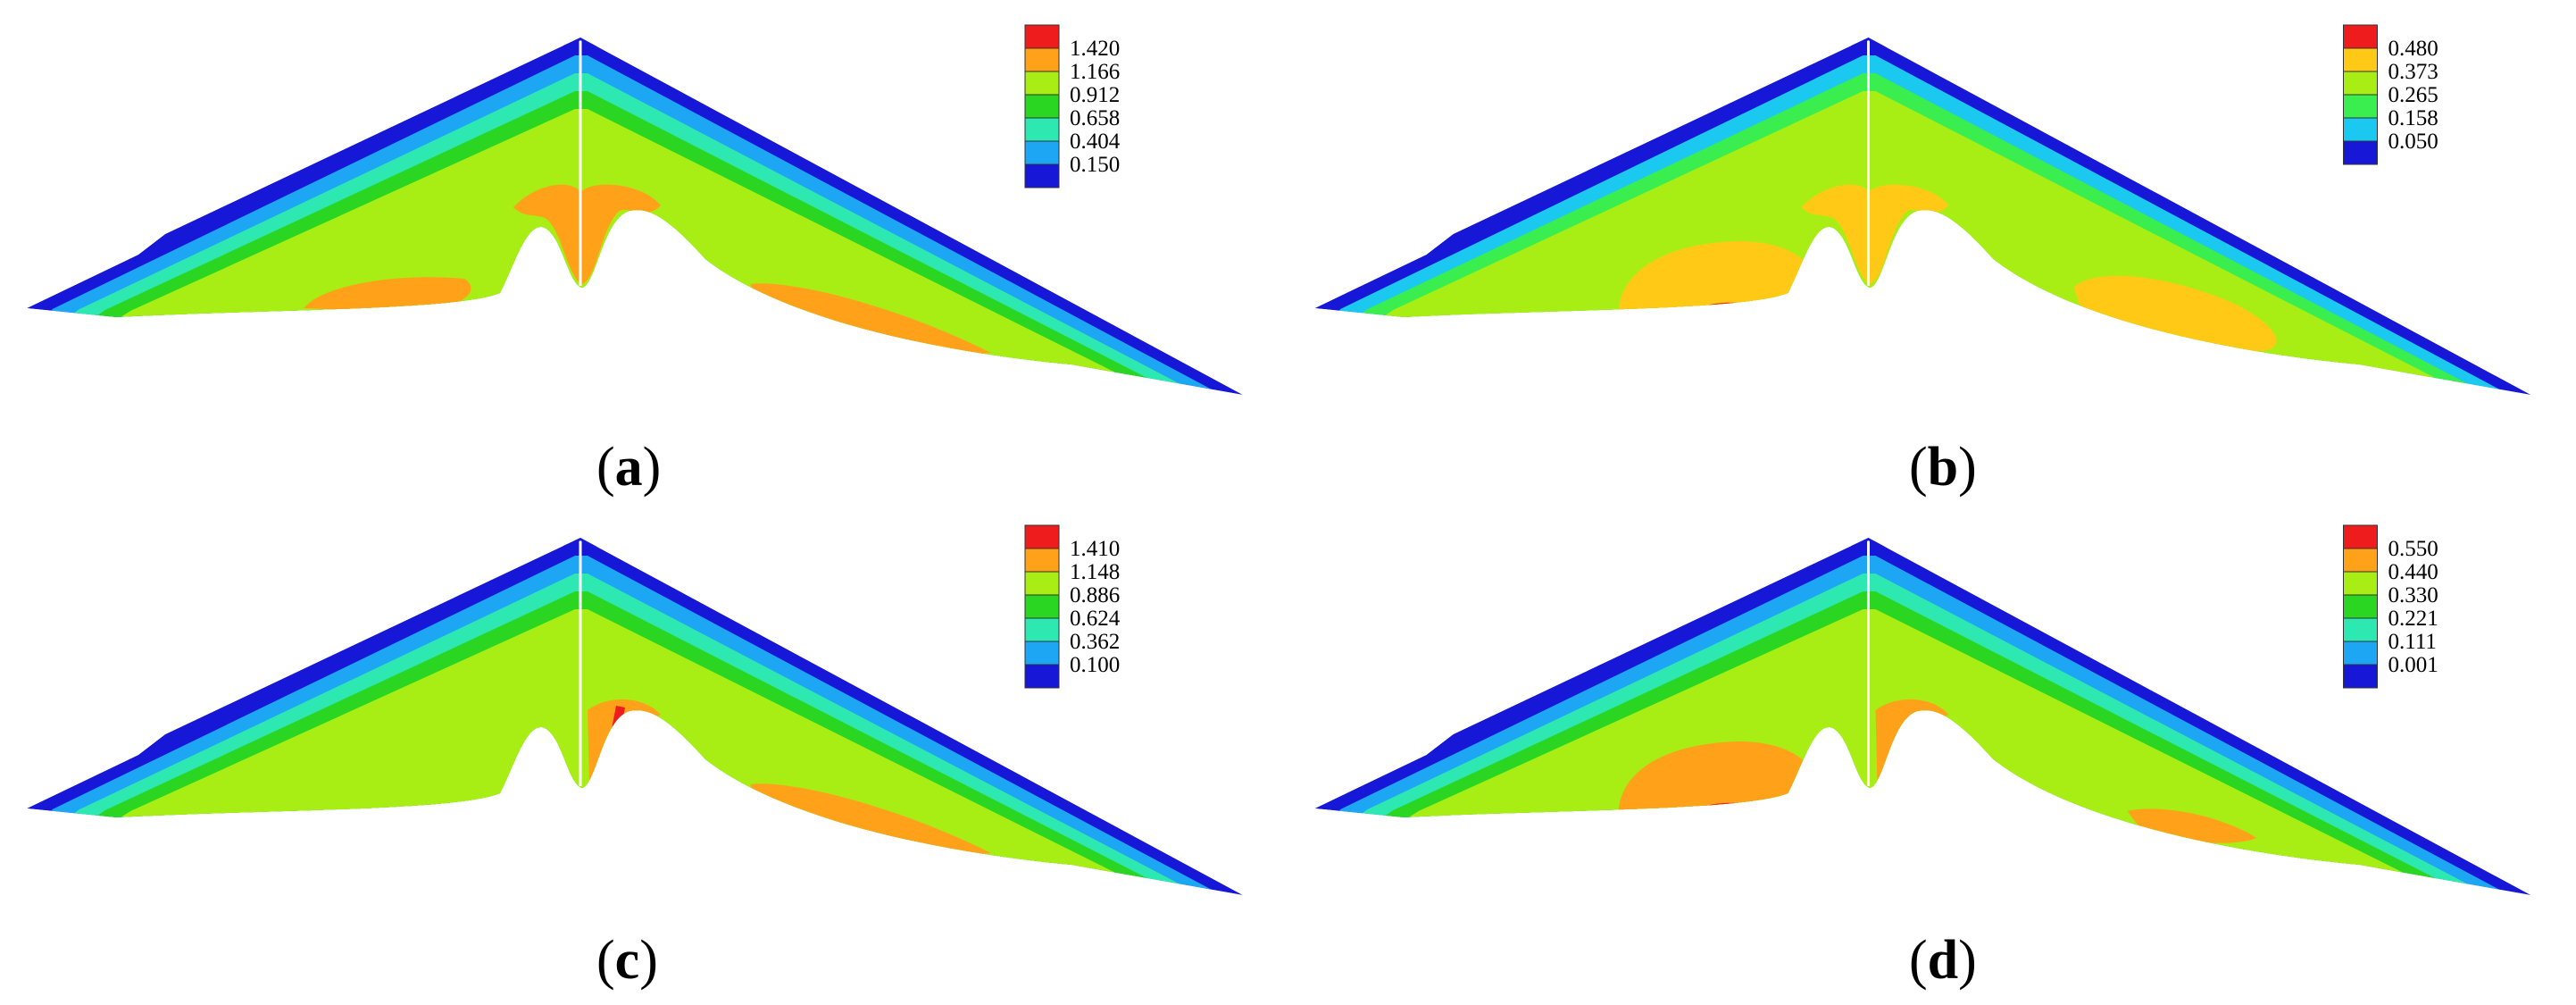 Image resolution: width=2576 pixels, height=1005 pixels. Describe the element at coordinates (1095, 118) in the screenshot. I see `legend-value: 0.658` at that location.